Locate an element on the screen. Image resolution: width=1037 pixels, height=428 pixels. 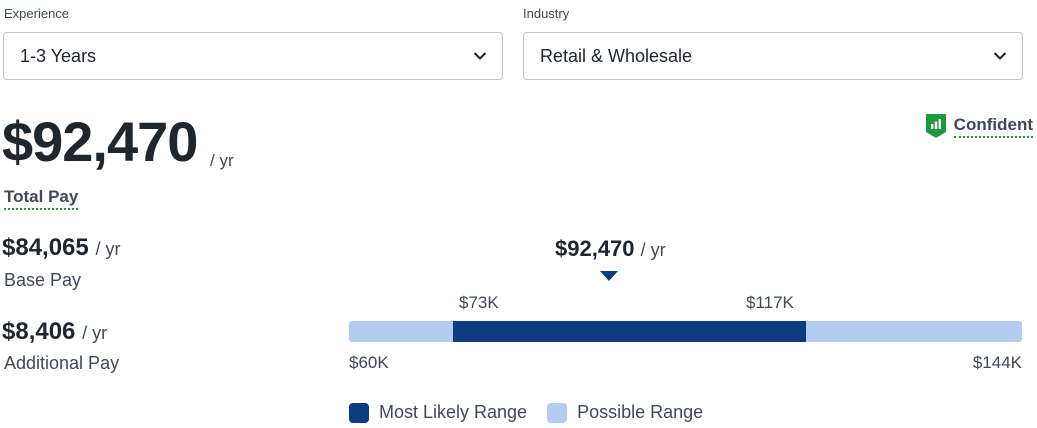
base-pay-amount: $84,065 is located at coordinates (45, 247).